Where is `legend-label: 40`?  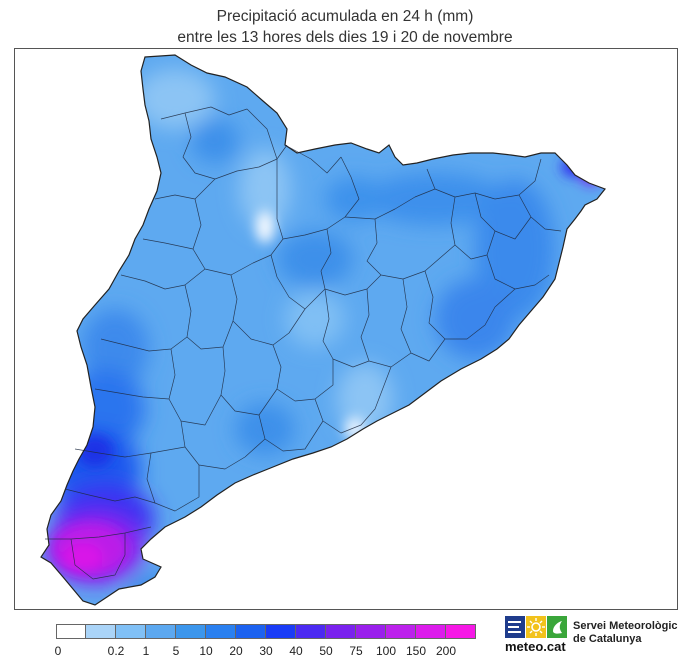
legend-label: 40 is located at coordinates (296, 651).